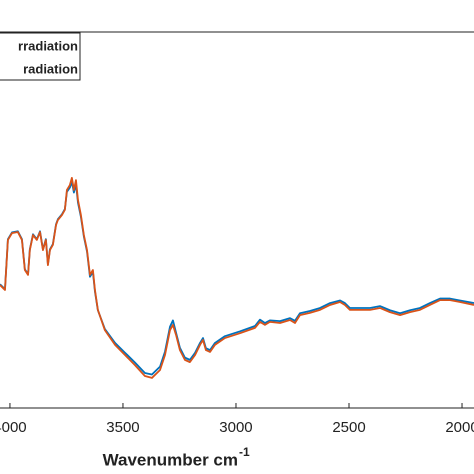 Image resolution: width=474 pixels, height=474 pixels. Describe the element at coordinates (459, 427) in the screenshot. I see `x-tick-label: 2000` at that location.